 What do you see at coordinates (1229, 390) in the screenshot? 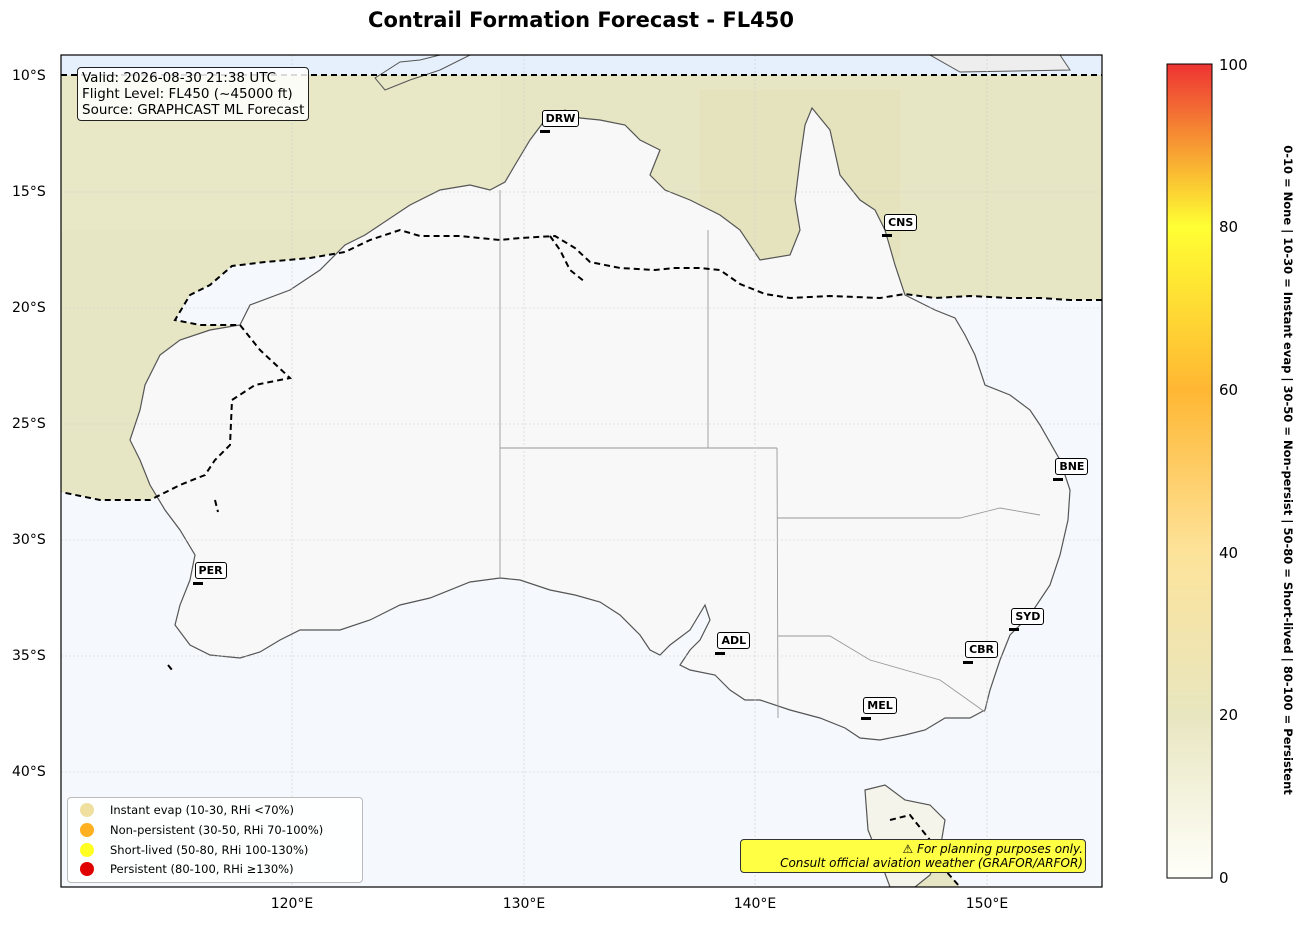
I see `colorbar-tick: 60` at bounding box center [1229, 390].